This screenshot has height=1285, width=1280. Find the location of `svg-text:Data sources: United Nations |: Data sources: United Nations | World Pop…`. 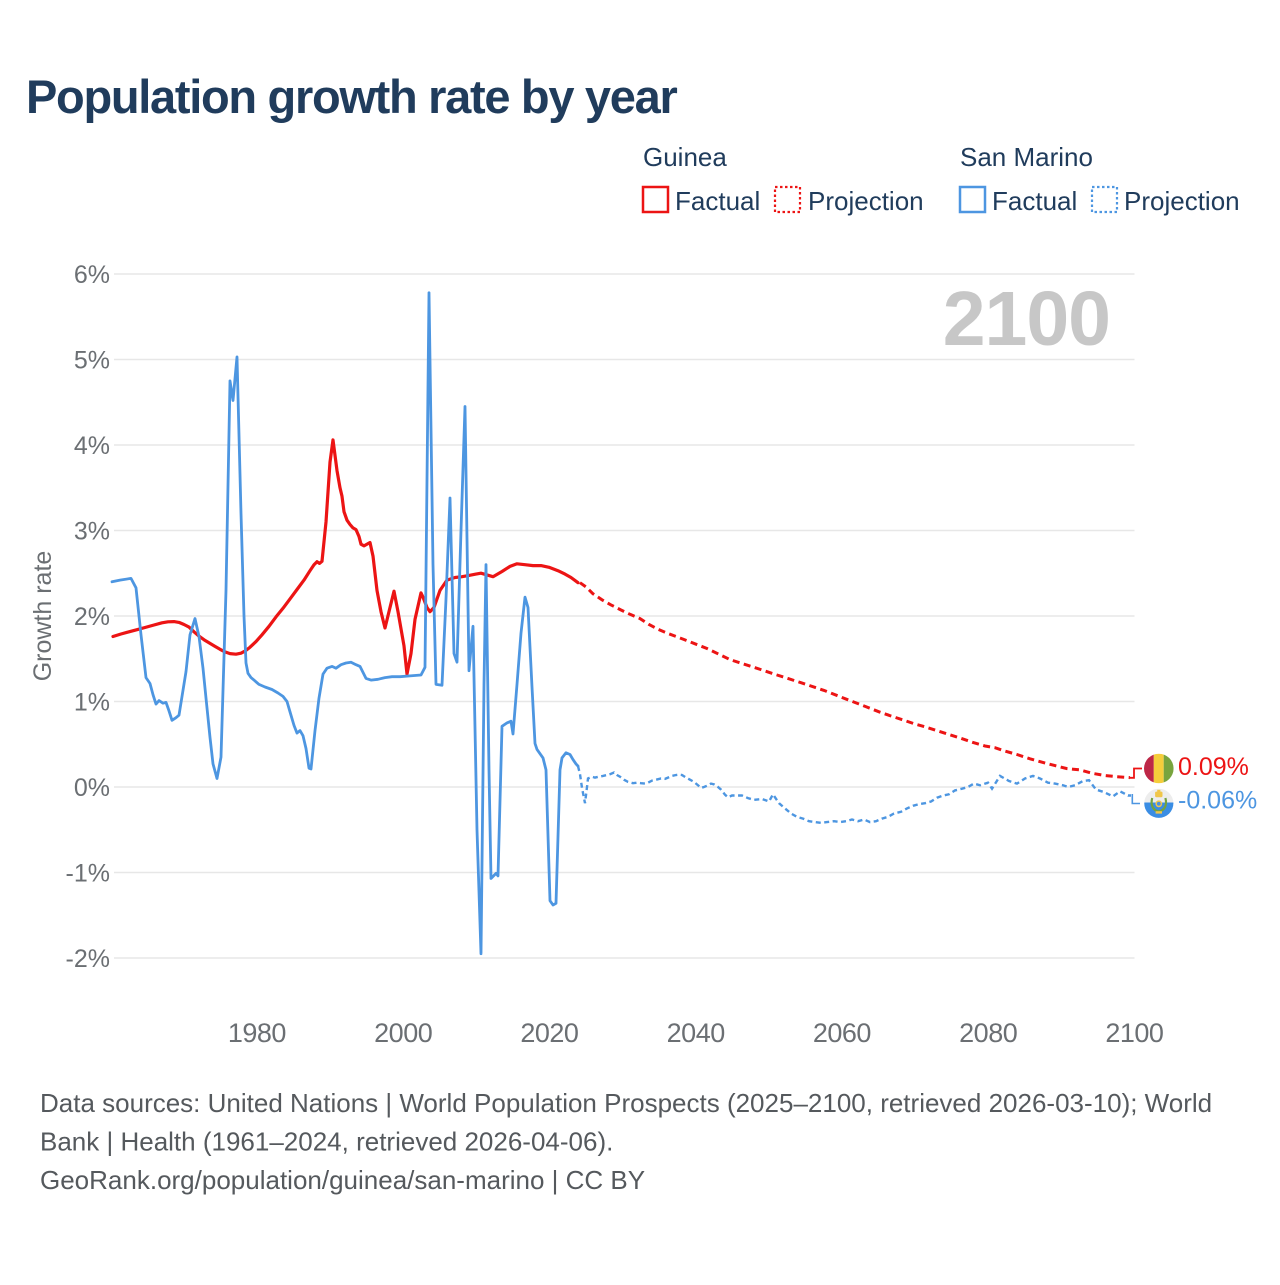

svg-text:Data sources: United Nations |: Data sources: United Nations | World Pop… is located at coordinates (626, 1103).